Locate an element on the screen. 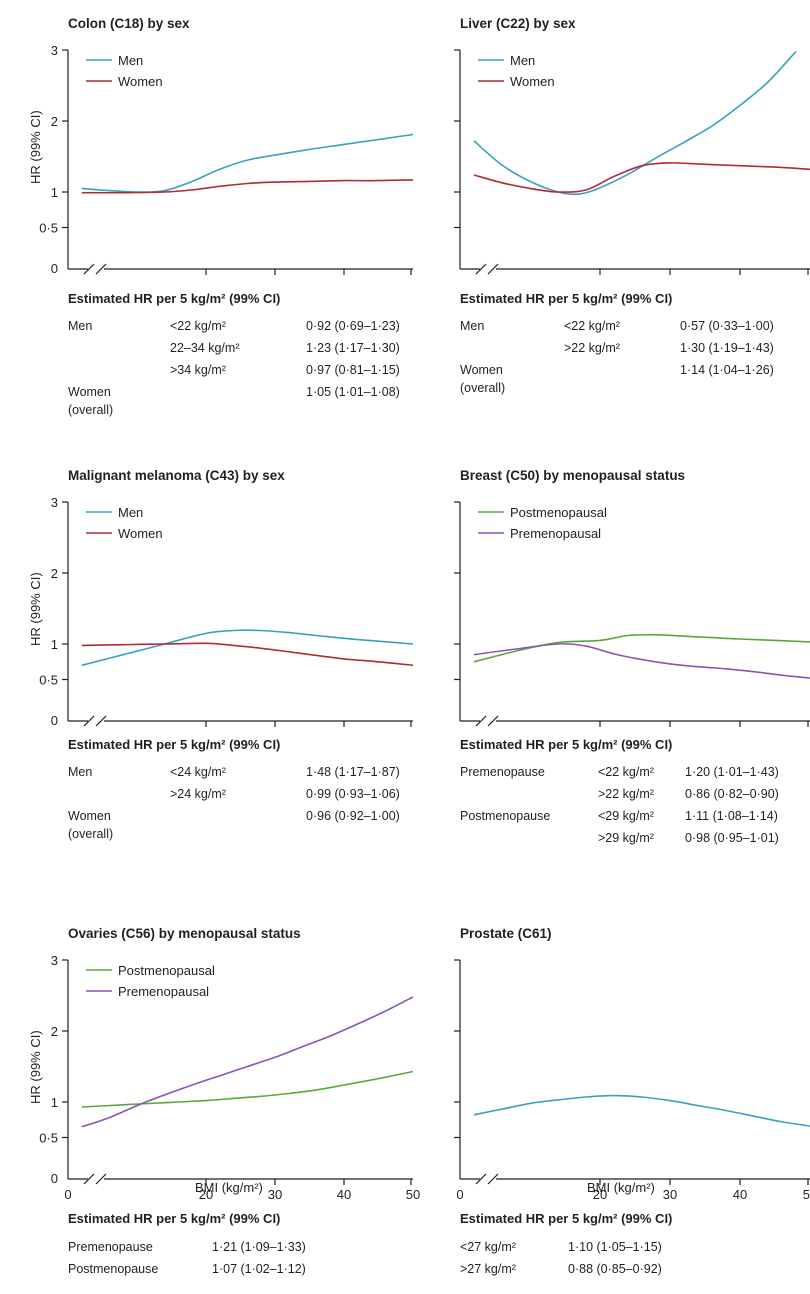 Image resolution: width=810 pixels, height=1294 pixels. row-range: <24 kg/m² is located at coordinates (198, 772).